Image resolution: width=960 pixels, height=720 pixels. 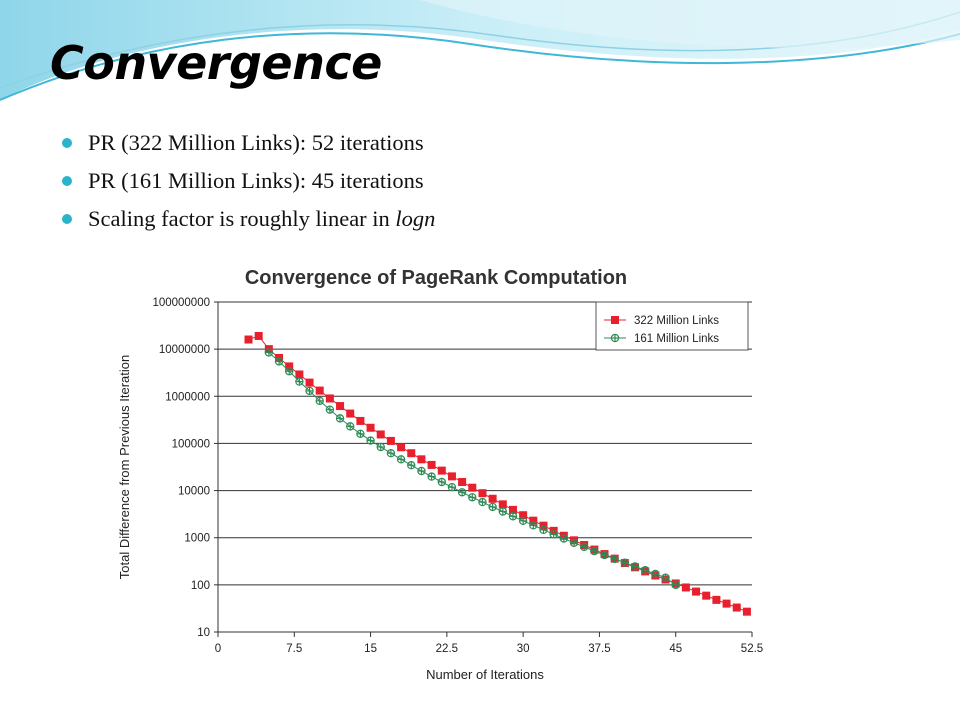 I want to click on legend-label: 322 Million Links, so click(x=676, y=321).